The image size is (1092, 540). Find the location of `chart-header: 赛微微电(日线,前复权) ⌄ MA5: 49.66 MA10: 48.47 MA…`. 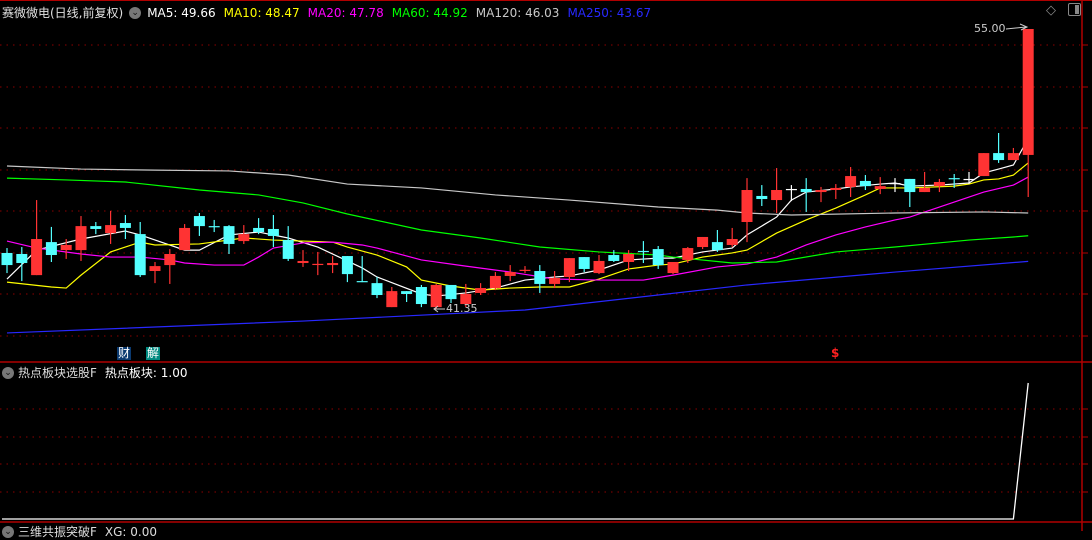

chart-header: 赛微微电(日线,前复权) ⌄ MA5: 49.66 MA10: 48.47 MA… is located at coordinates (326, 12).